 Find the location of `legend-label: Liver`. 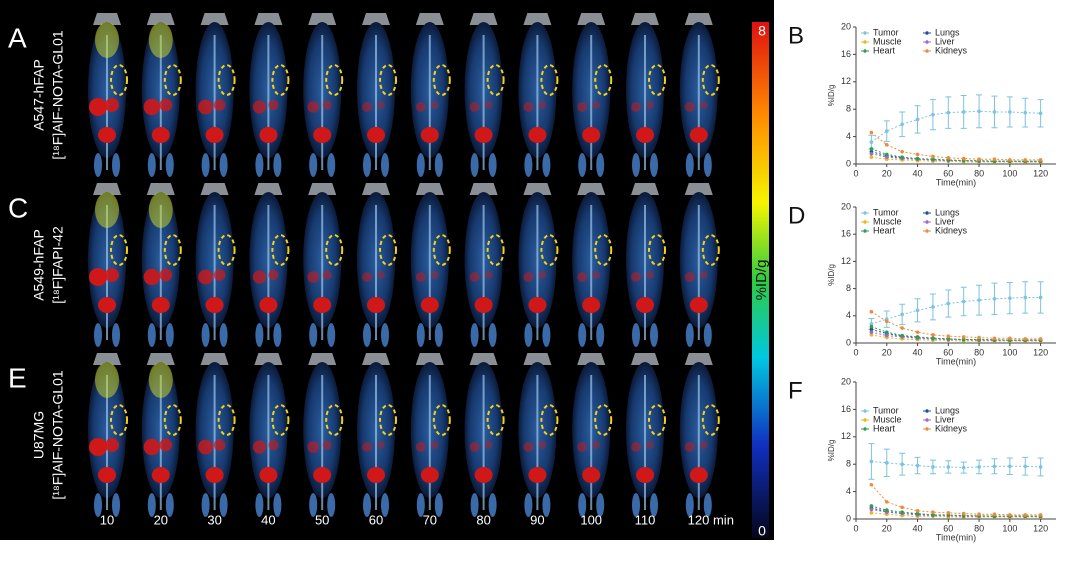

legend-label: Liver is located at coordinates (945, 221).